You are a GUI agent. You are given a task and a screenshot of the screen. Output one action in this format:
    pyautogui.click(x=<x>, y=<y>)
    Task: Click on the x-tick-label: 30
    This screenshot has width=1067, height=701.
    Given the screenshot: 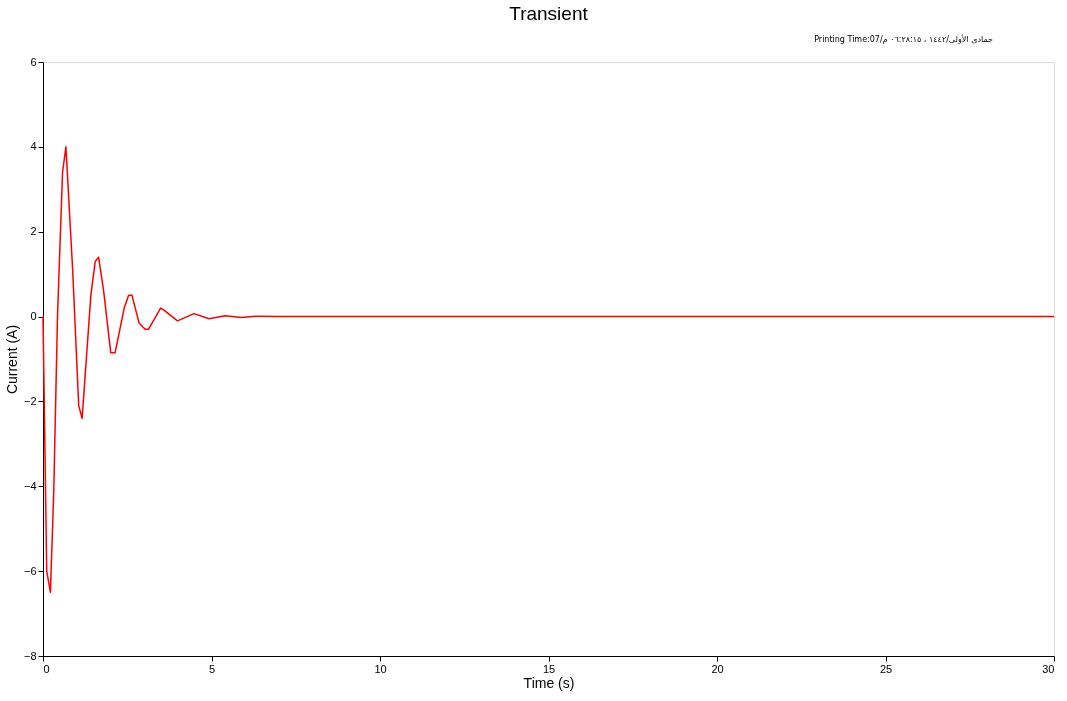 What is the action you would take?
    pyautogui.click(x=1048, y=668)
    